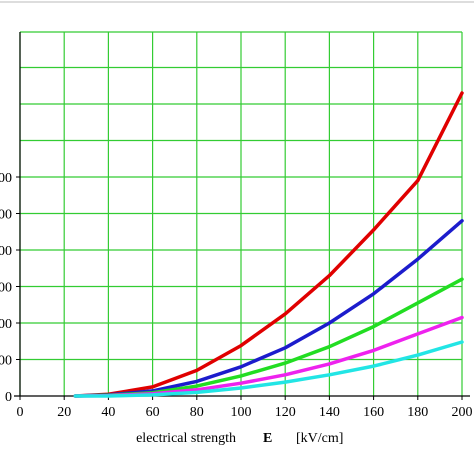  What do you see at coordinates (64, 412) in the screenshot?
I see `x-tick-label-1: 20` at bounding box center [64, 412].